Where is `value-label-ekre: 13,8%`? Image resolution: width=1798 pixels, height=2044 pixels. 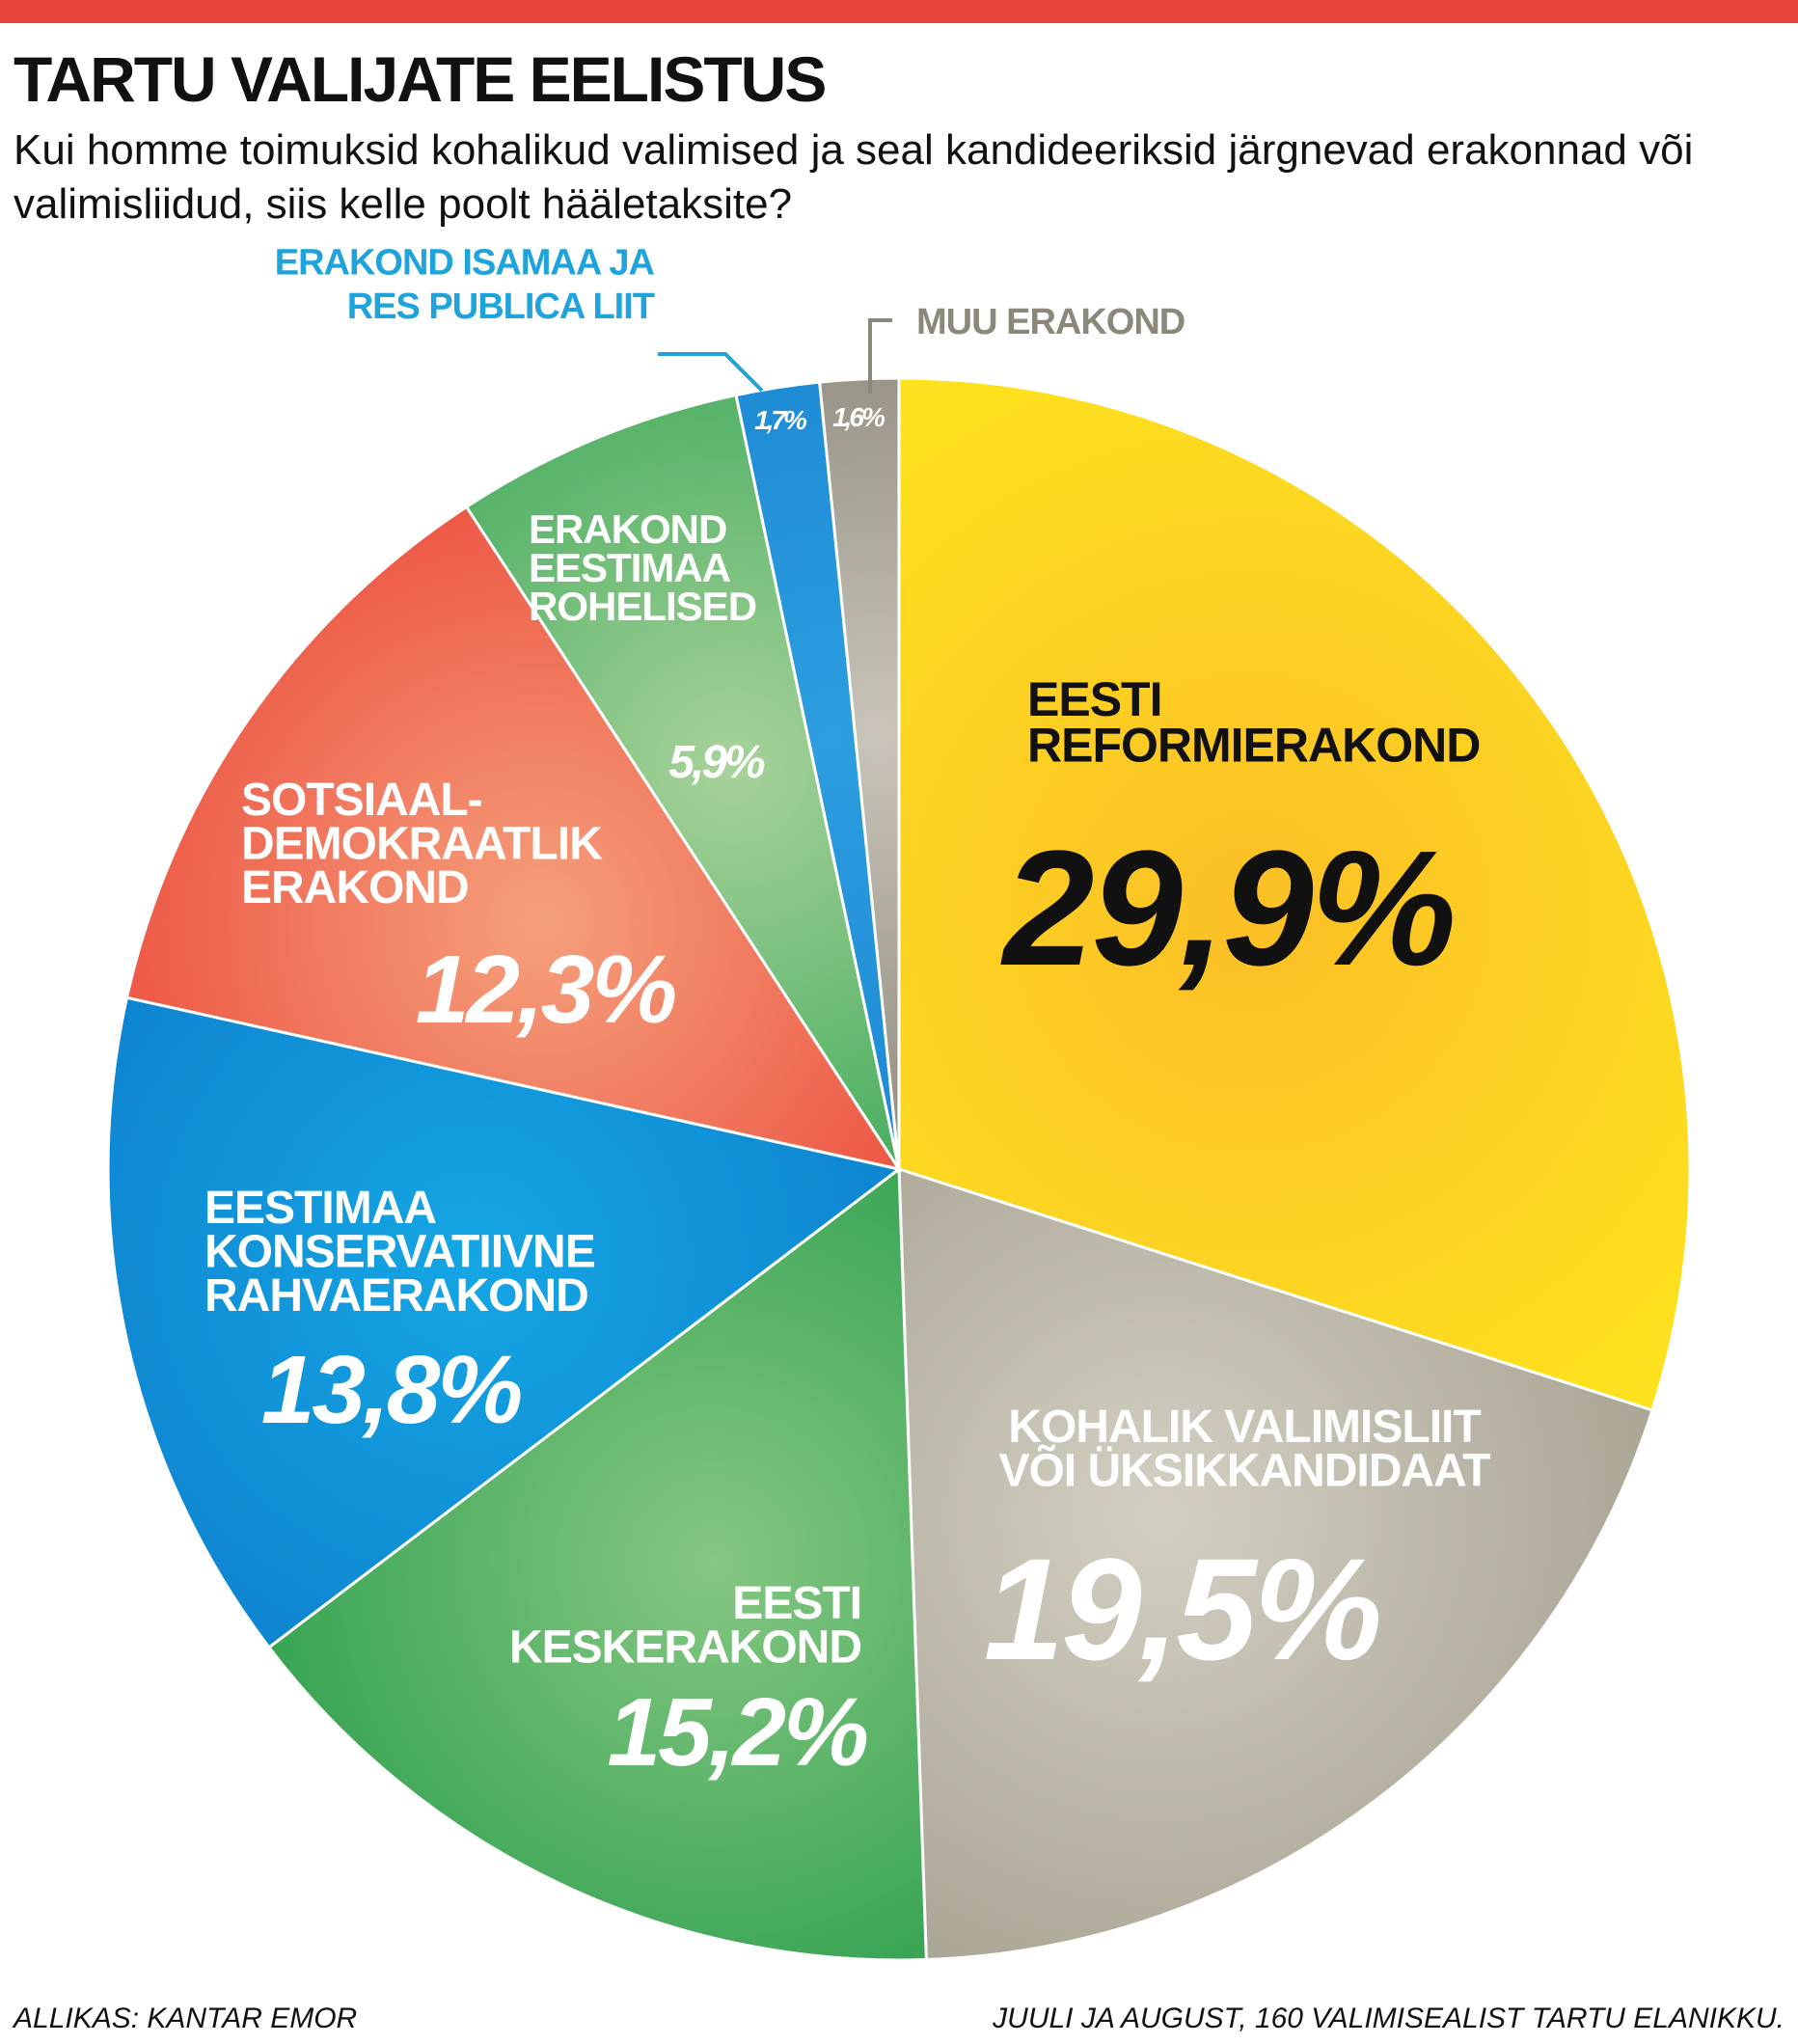 value-label-ekre: 13,8% is located at coordinates (391, 1390).